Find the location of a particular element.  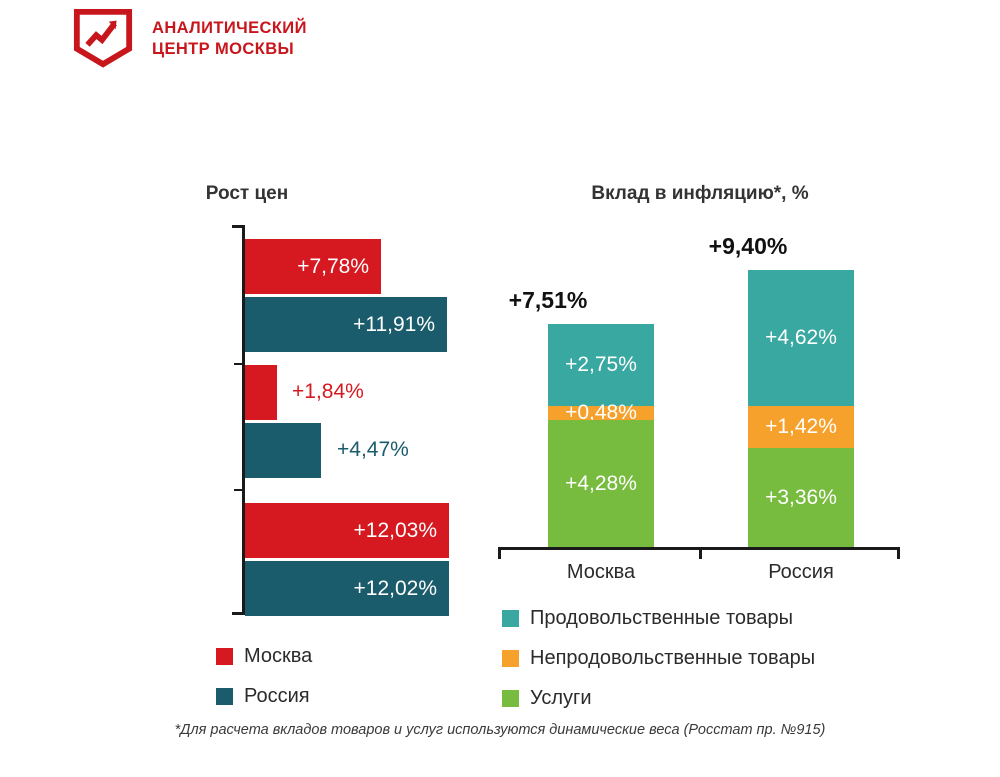

stack-segment-russia-services: +3,36% is located at coordinates (801, 497).